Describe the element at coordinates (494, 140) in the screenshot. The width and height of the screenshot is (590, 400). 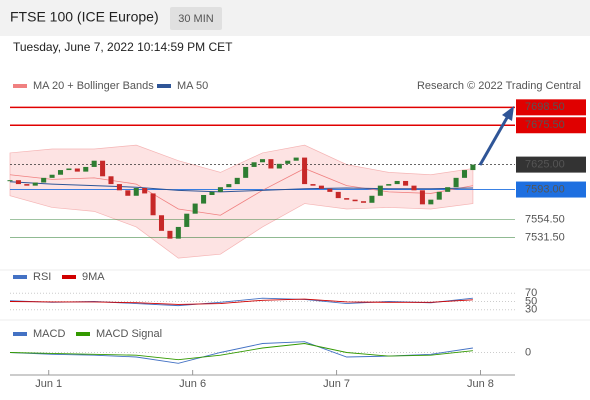
I see `forecast-arrow` at that location.